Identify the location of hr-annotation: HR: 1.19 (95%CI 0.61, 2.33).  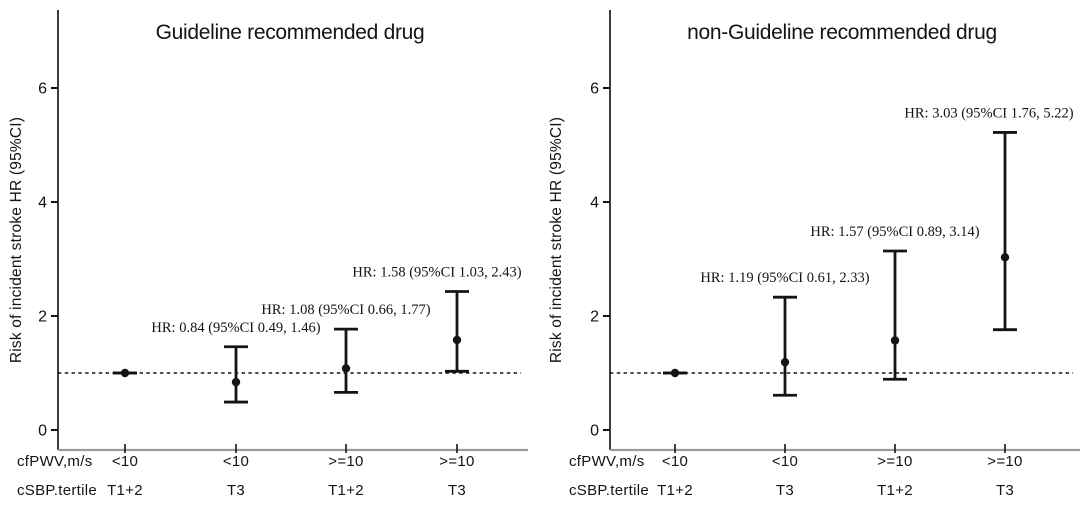
(784, 278).